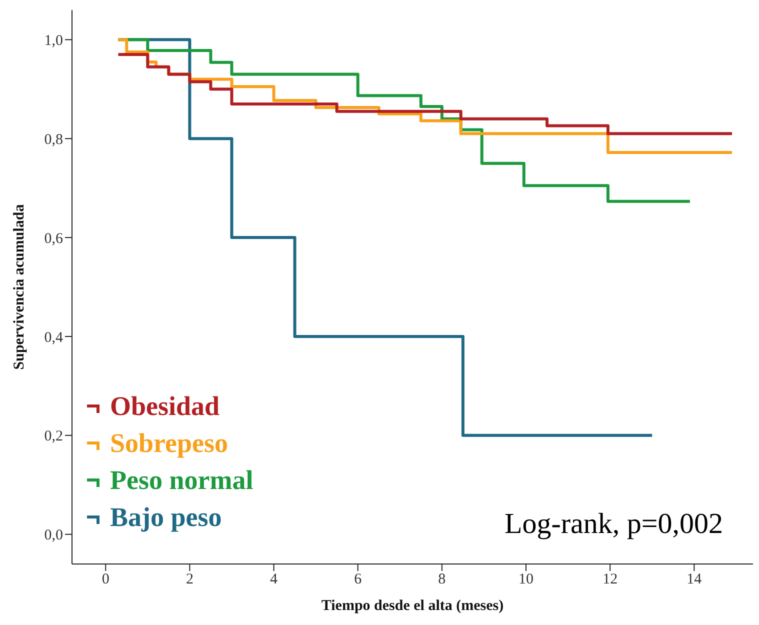 The image size is (759, 625). Describe the element at coordinates (169, 443) in the screenshot. I see `legend-label: Sobrepeso` at that location.